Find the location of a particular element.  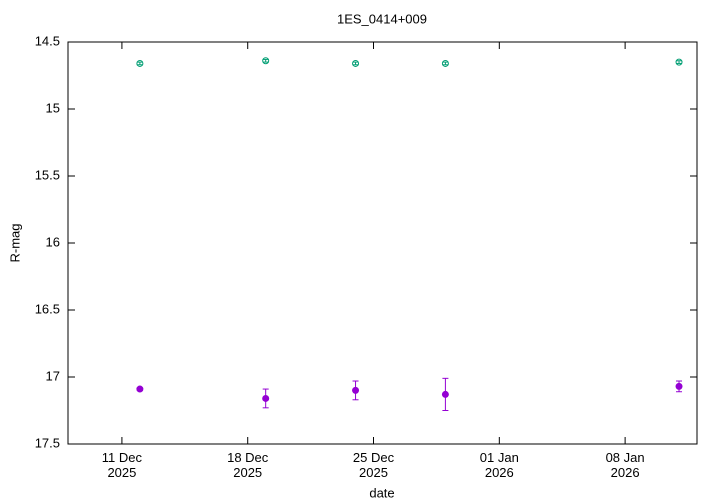

x-tick-label: 01 Jan 2026 is located at coordinates (499, 465).